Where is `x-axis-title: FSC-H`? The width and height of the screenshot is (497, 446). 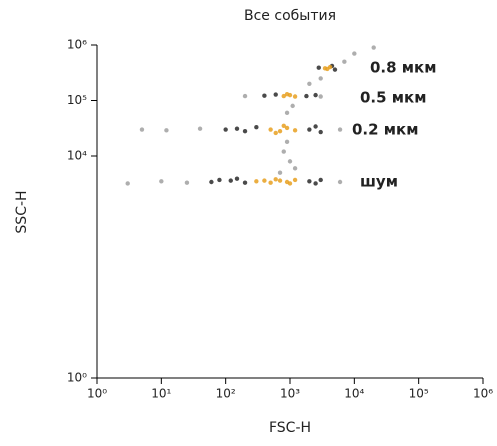 x-axis-title: FSC-H is located at coordinates (290, 428).